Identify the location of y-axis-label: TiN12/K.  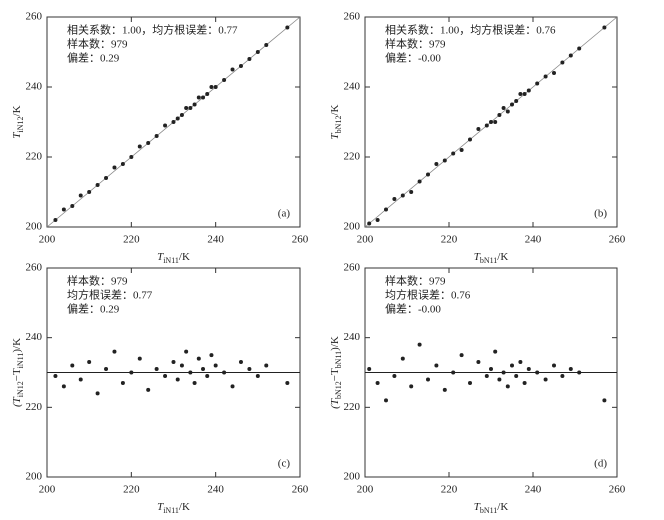
(18, 121).